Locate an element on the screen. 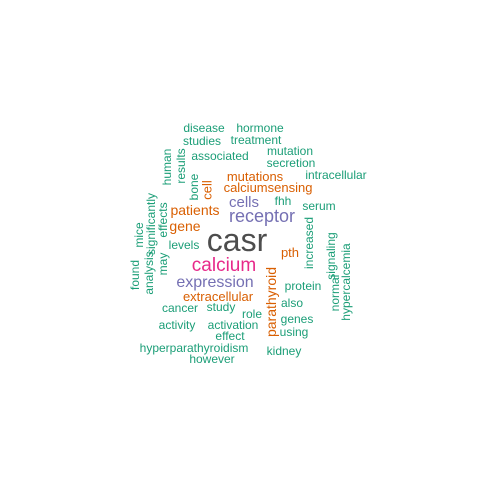  word-effects: effects is located at coordinates (163, 219).